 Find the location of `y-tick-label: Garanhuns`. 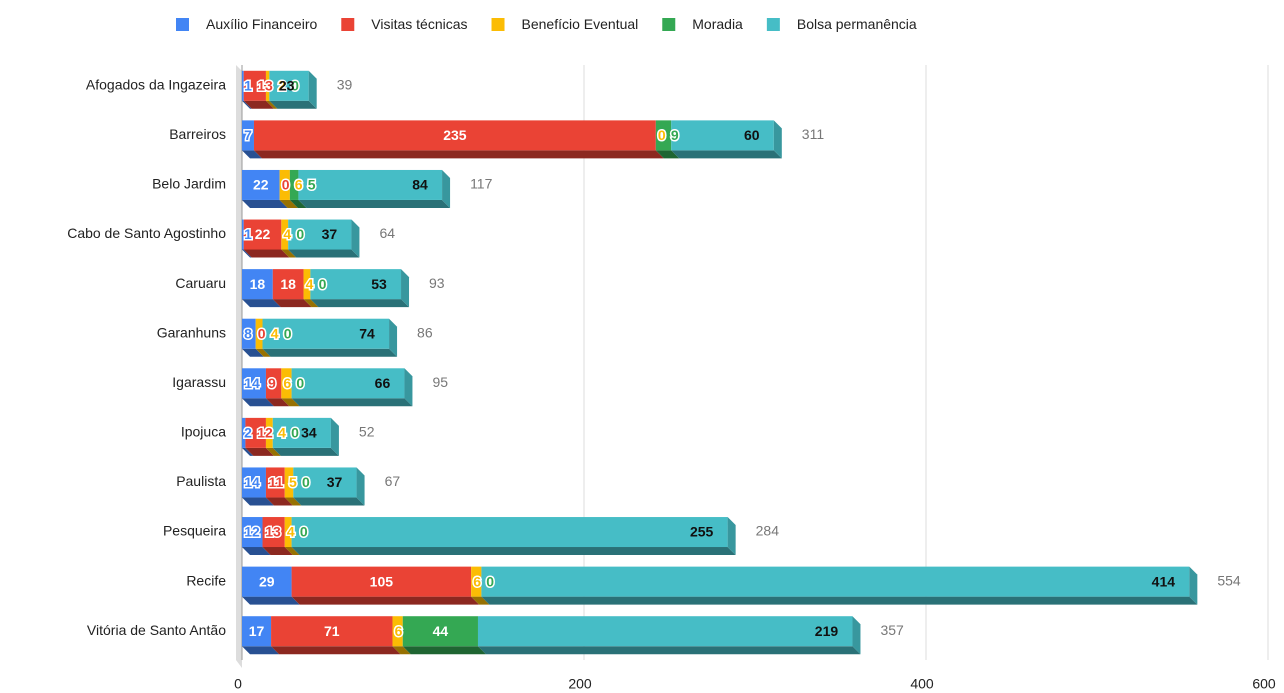

y-tick-label: Garanhuns is located at coordinates (191, 332).